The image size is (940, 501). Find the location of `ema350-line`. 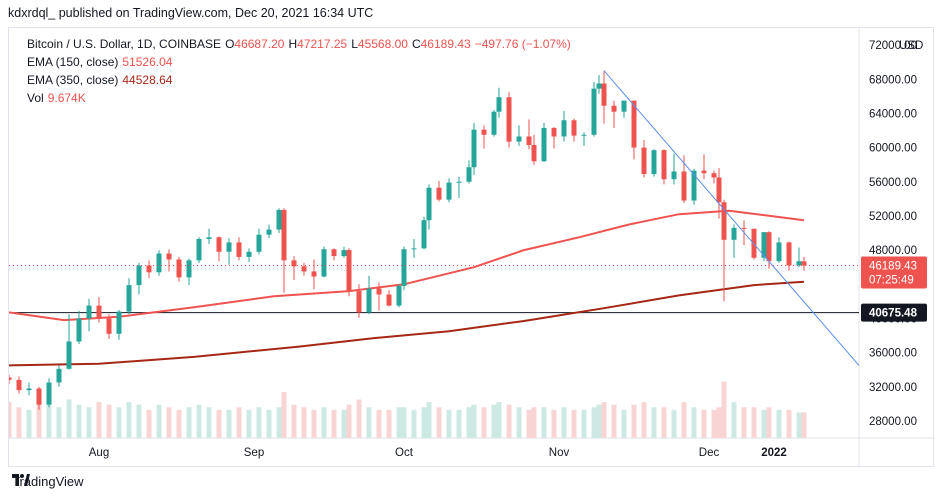

ema350-line is located at coordinates (407, 323).